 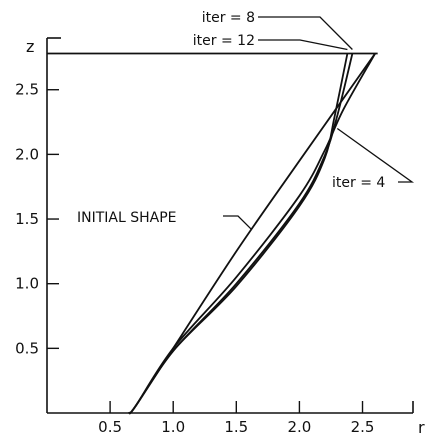 What do you see at coordinates (110, 427) in the screenshot?
I see `x-tick-label: 0.5` at bounding box center [110, 427].